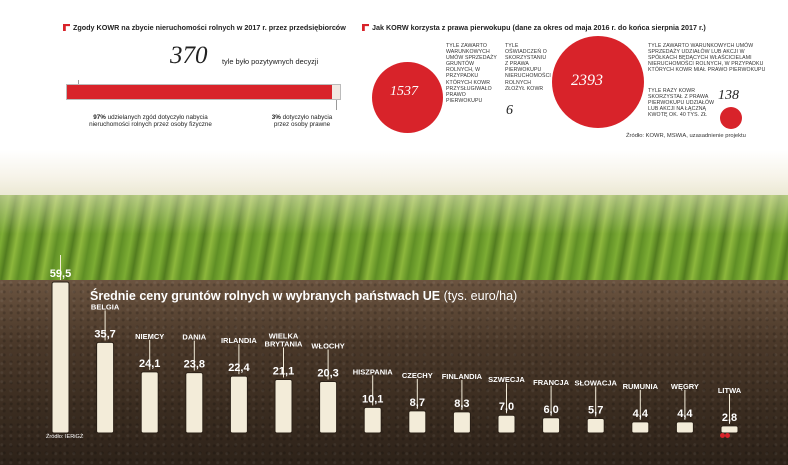 The width and height of the screenshot is (788, 465). I want to click on physical-text-a: udzielanych zgód dotyczyło nabycia, so click(157, 117).